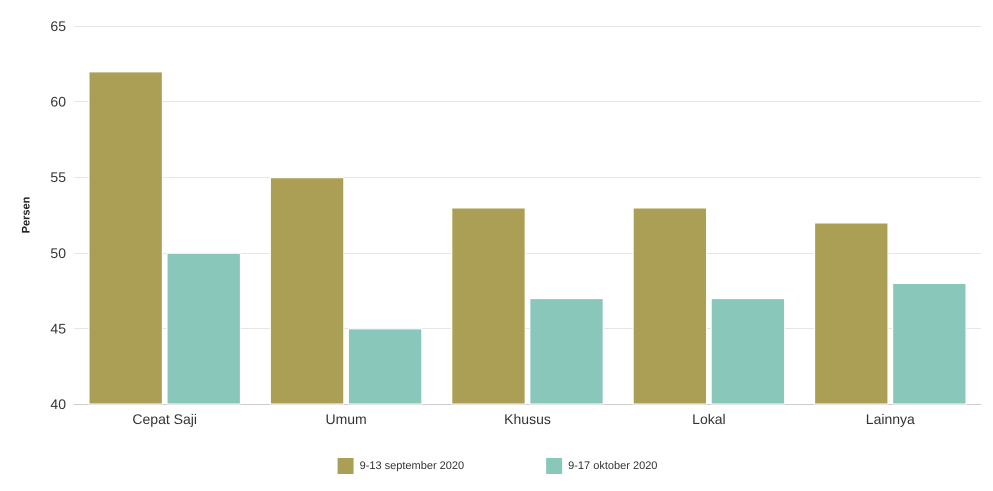  I want to click on y-tick-label: 40, so click(58, 404).